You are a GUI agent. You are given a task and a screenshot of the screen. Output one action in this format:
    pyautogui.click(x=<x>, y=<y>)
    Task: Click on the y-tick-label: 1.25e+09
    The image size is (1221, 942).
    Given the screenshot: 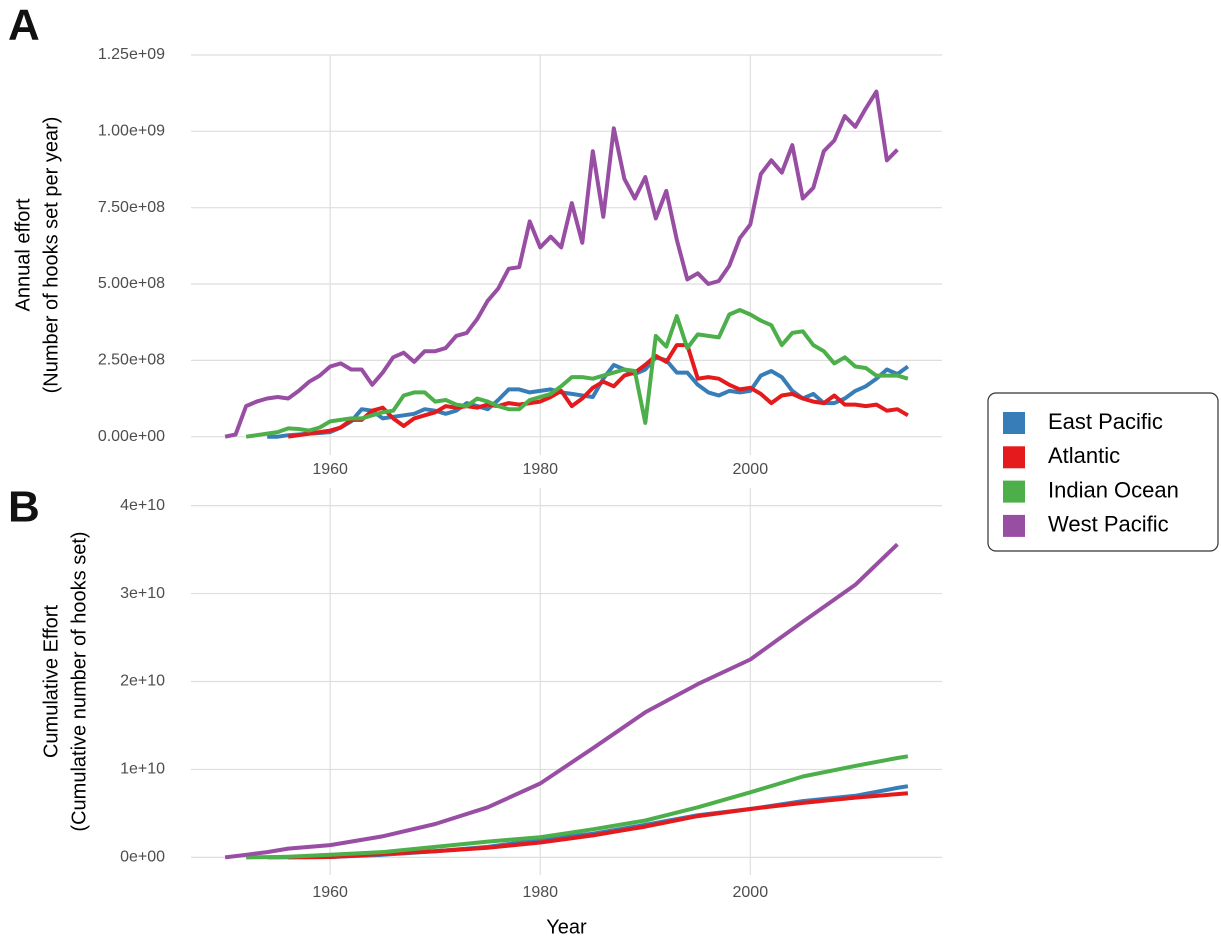 What is the action you would take?
    pyautogui.click(x=131, y=54)
    